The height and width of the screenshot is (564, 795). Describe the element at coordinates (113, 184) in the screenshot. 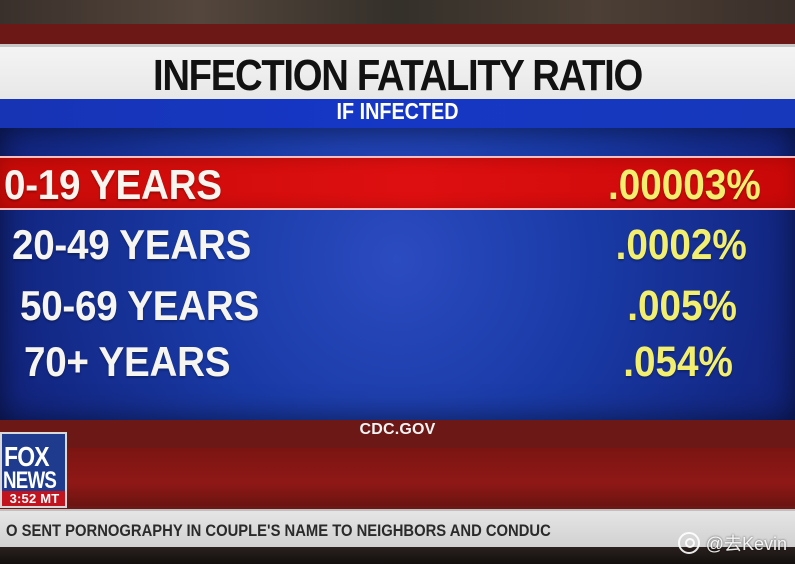

I see `age-label: 0-19 YEARS` at that location.